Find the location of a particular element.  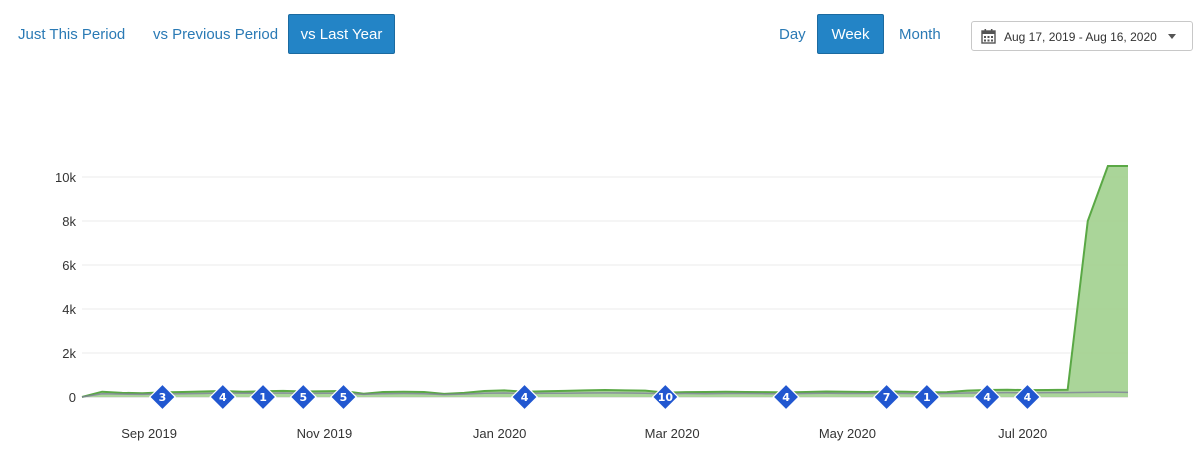

chart-annotations: 3 4 1 5 5 4 10 4 7 1 4 4 is located at coordinates (594, 397).